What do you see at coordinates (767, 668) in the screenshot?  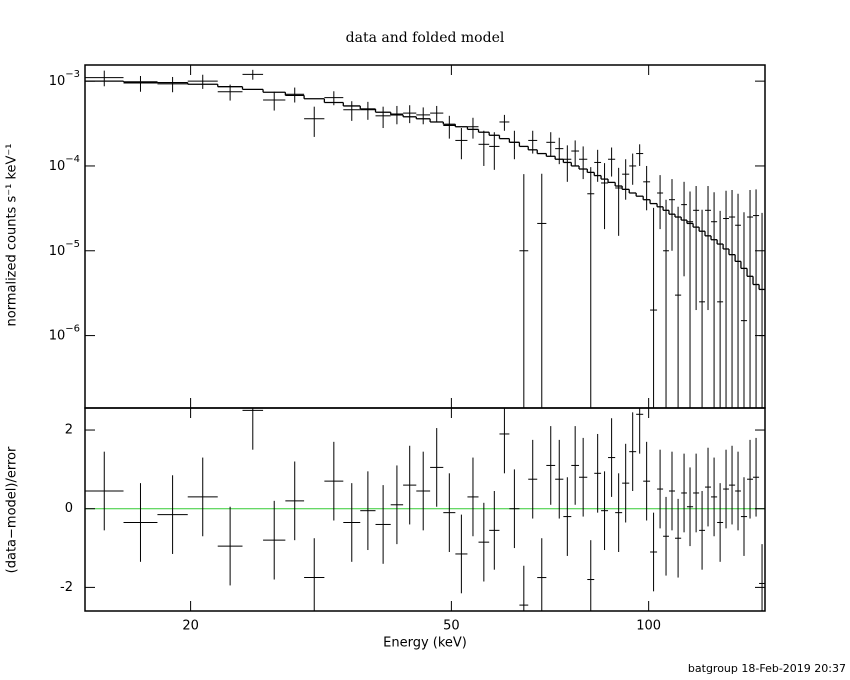 I see `footer: batgroup 18-Feb-2019 20:37` at bounding box center [767, 668].